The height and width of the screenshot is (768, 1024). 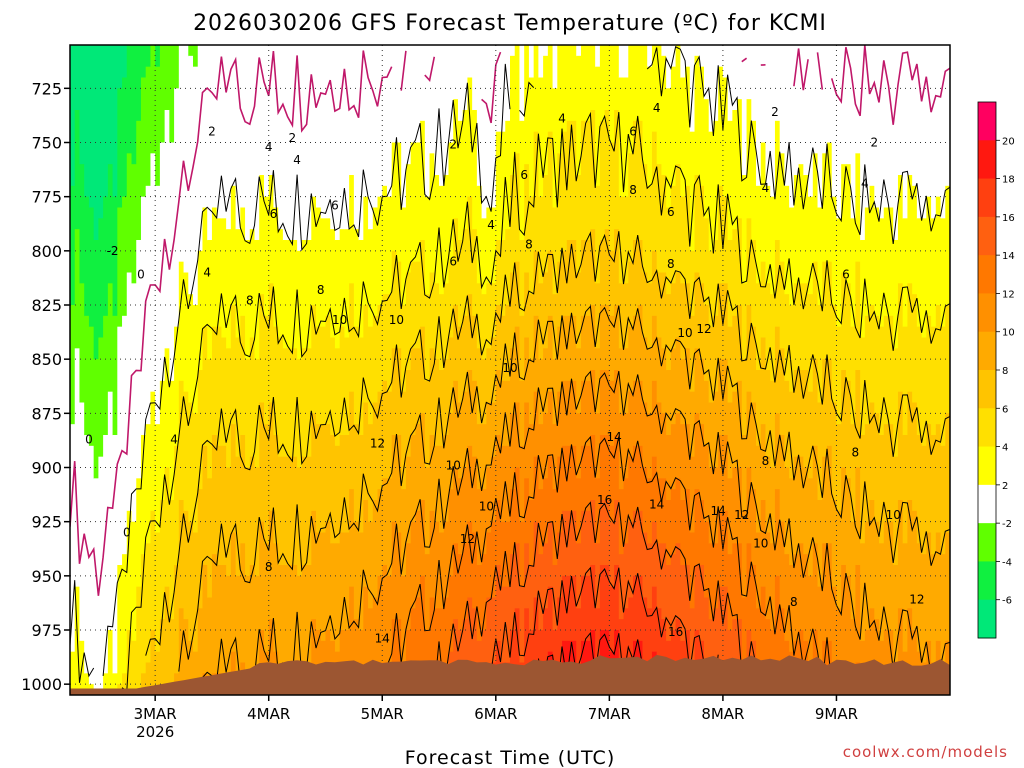 I want to click on y-tick-label: 850, so click(x=46, y=359).